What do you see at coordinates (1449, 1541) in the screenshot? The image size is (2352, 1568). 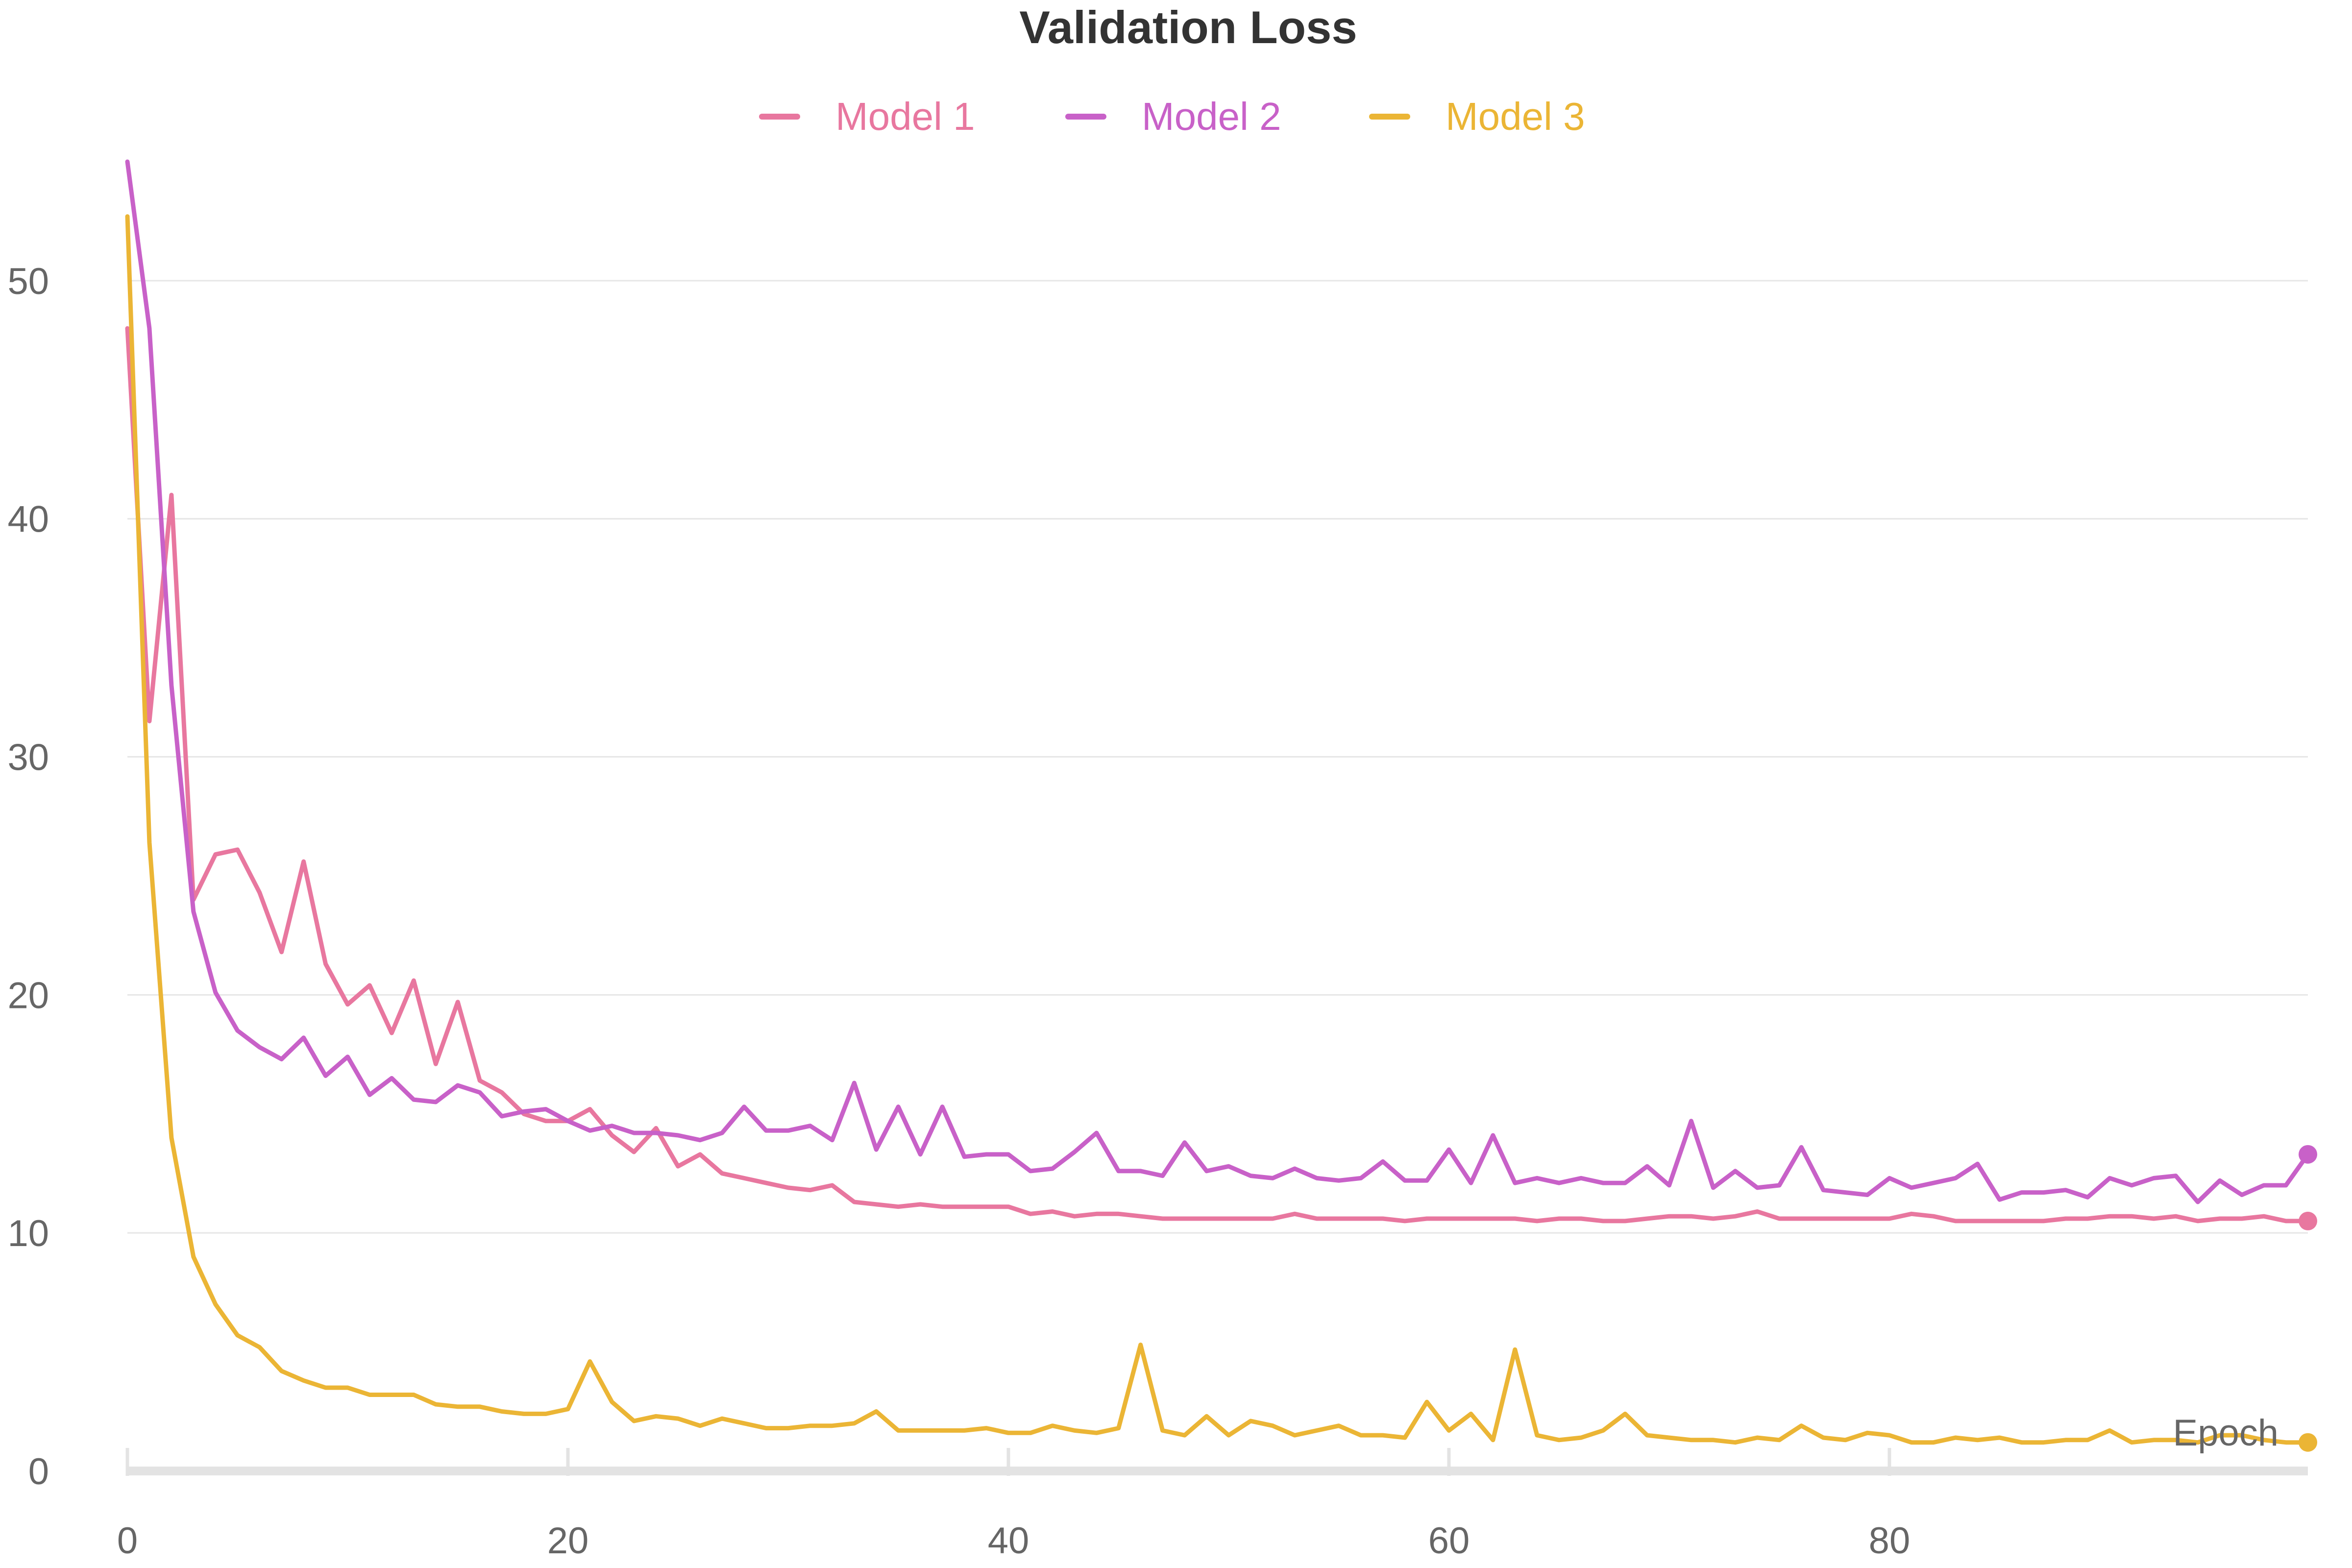 I see `x-tick-label: 60` at bounding box center [1449, 1541].